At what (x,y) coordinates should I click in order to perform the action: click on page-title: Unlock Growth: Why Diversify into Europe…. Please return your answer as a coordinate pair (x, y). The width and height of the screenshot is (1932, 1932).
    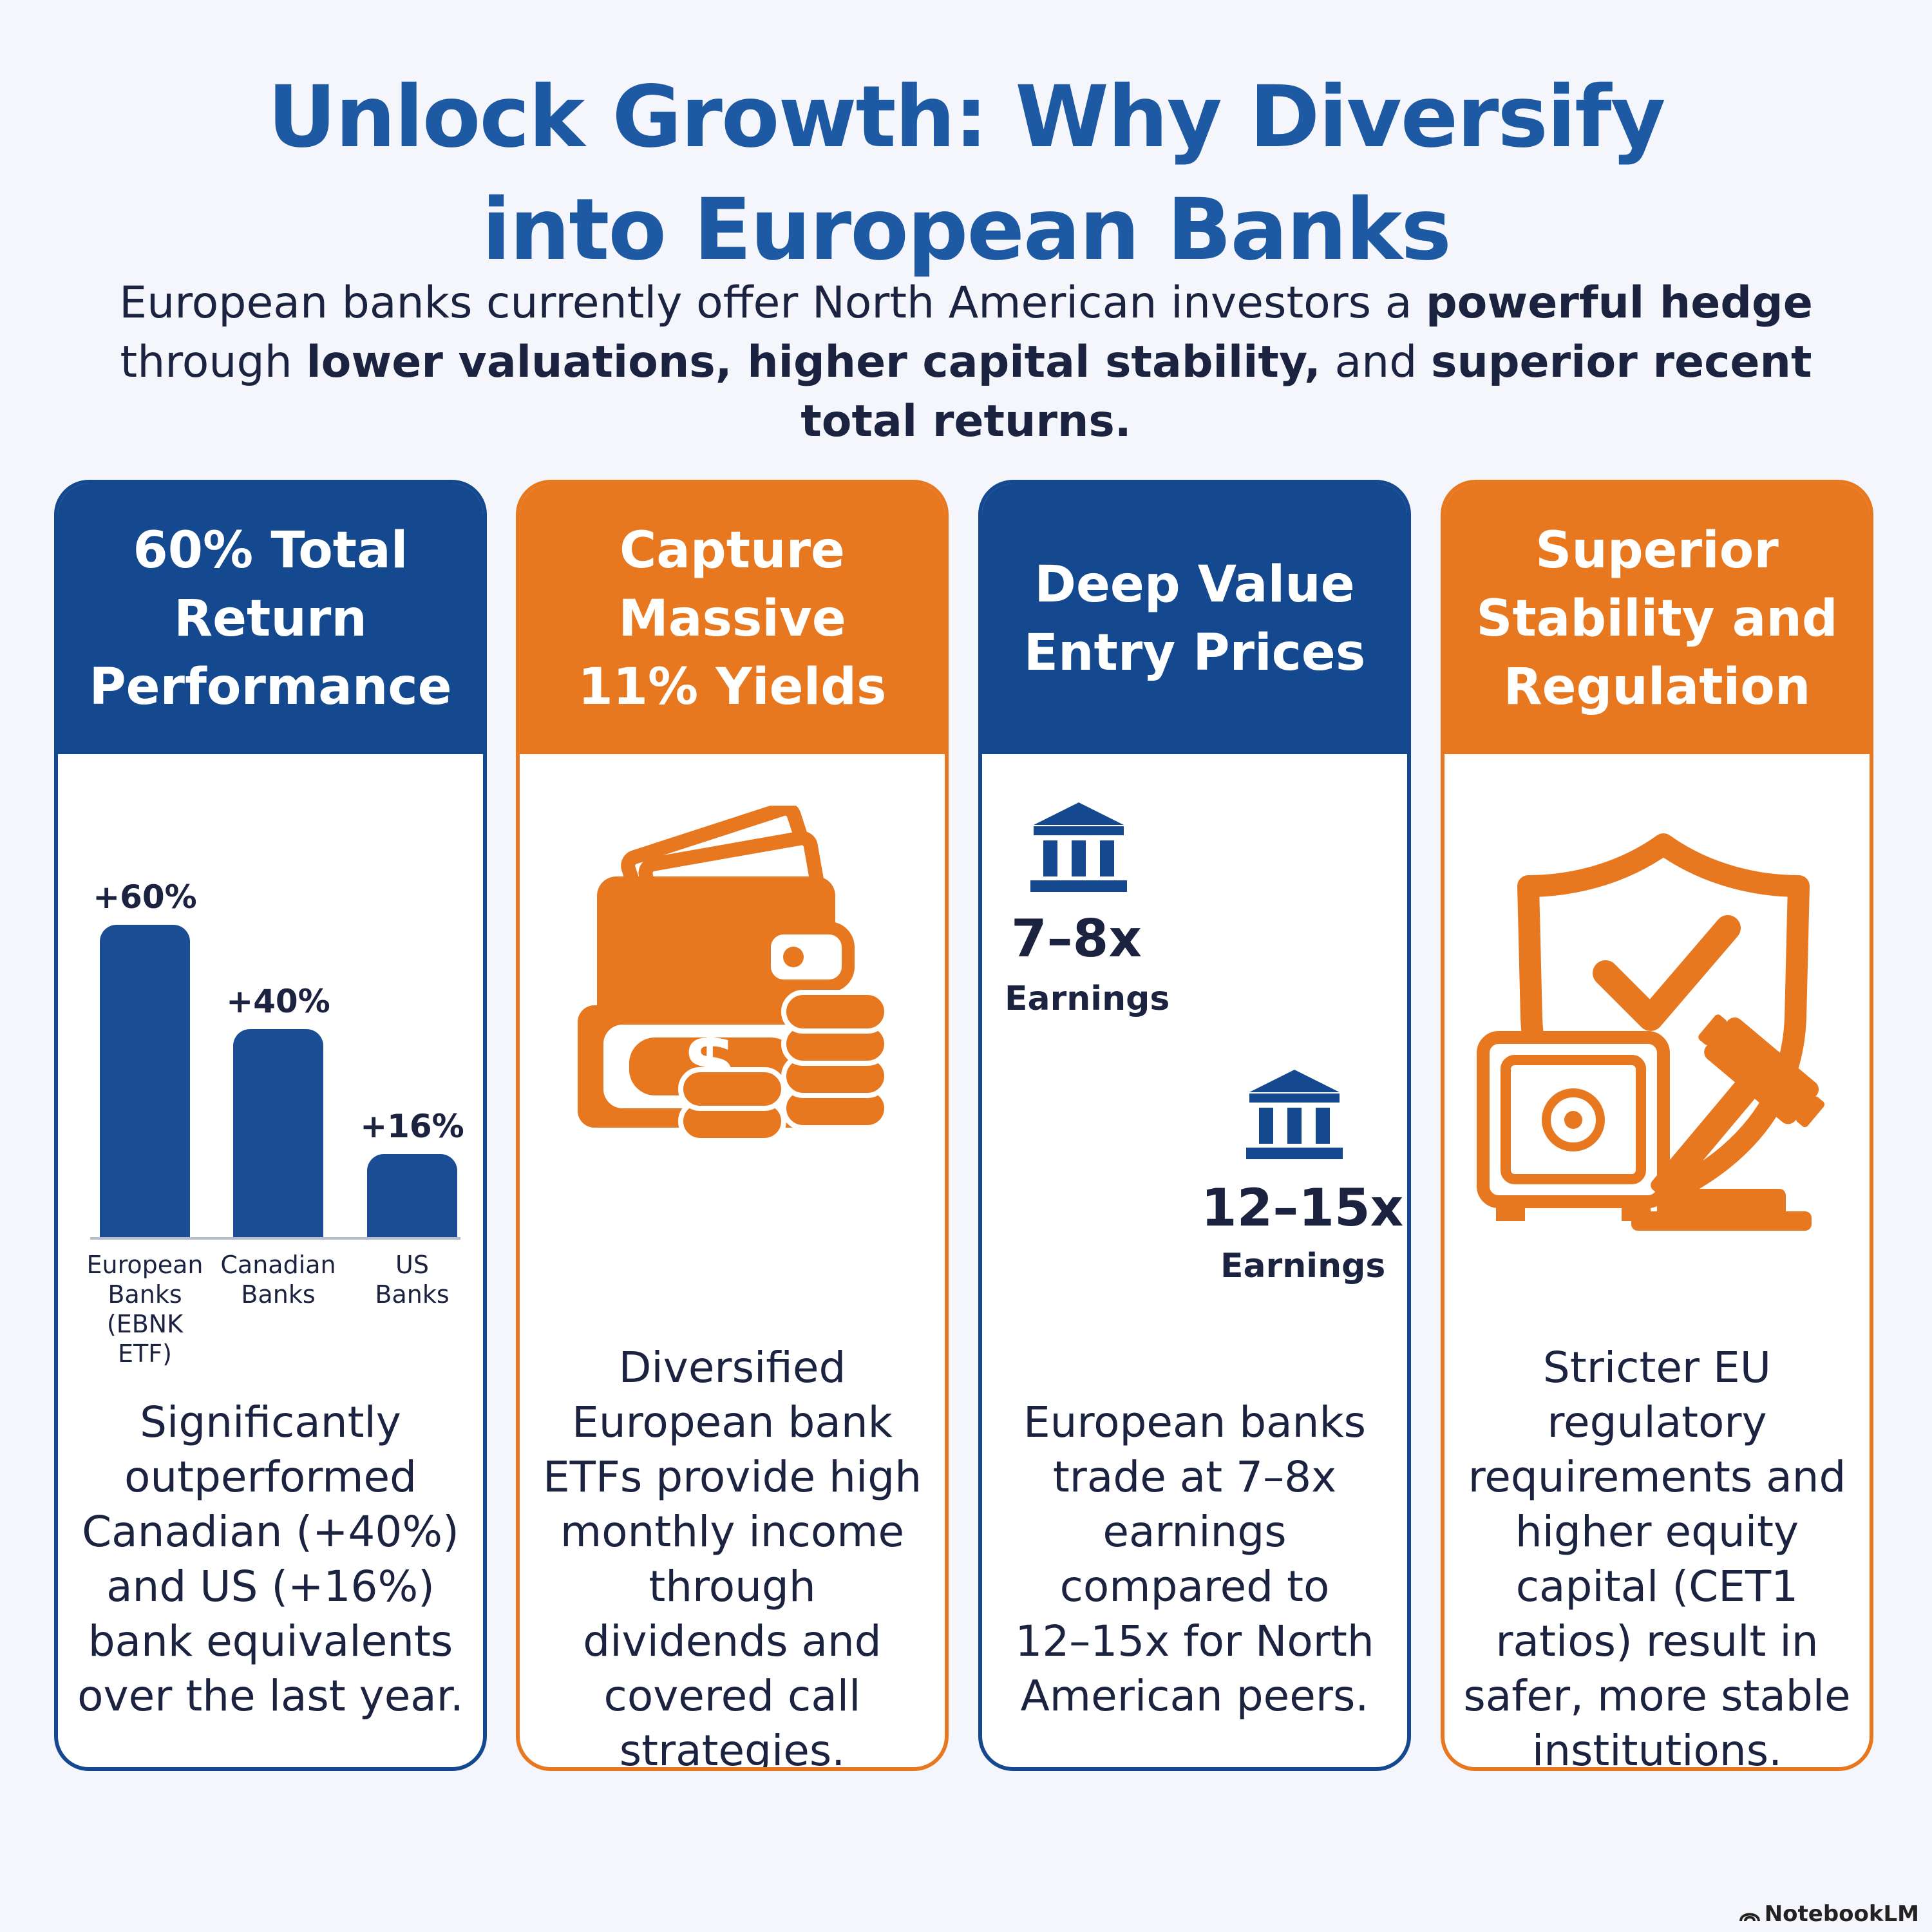
    Looking at the image, I should click on (966, 174).